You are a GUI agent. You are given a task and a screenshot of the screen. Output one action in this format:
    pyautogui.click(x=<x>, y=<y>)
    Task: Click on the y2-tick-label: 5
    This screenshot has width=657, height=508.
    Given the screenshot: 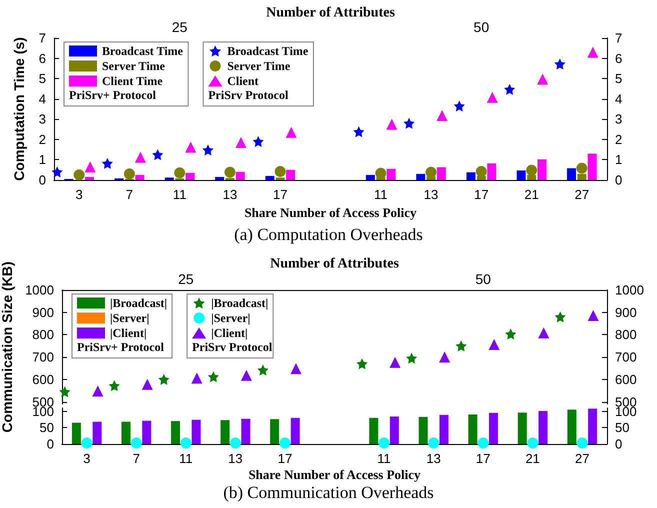 What is the action you would take?
    pyautogui.click(x=618, y=78)
    